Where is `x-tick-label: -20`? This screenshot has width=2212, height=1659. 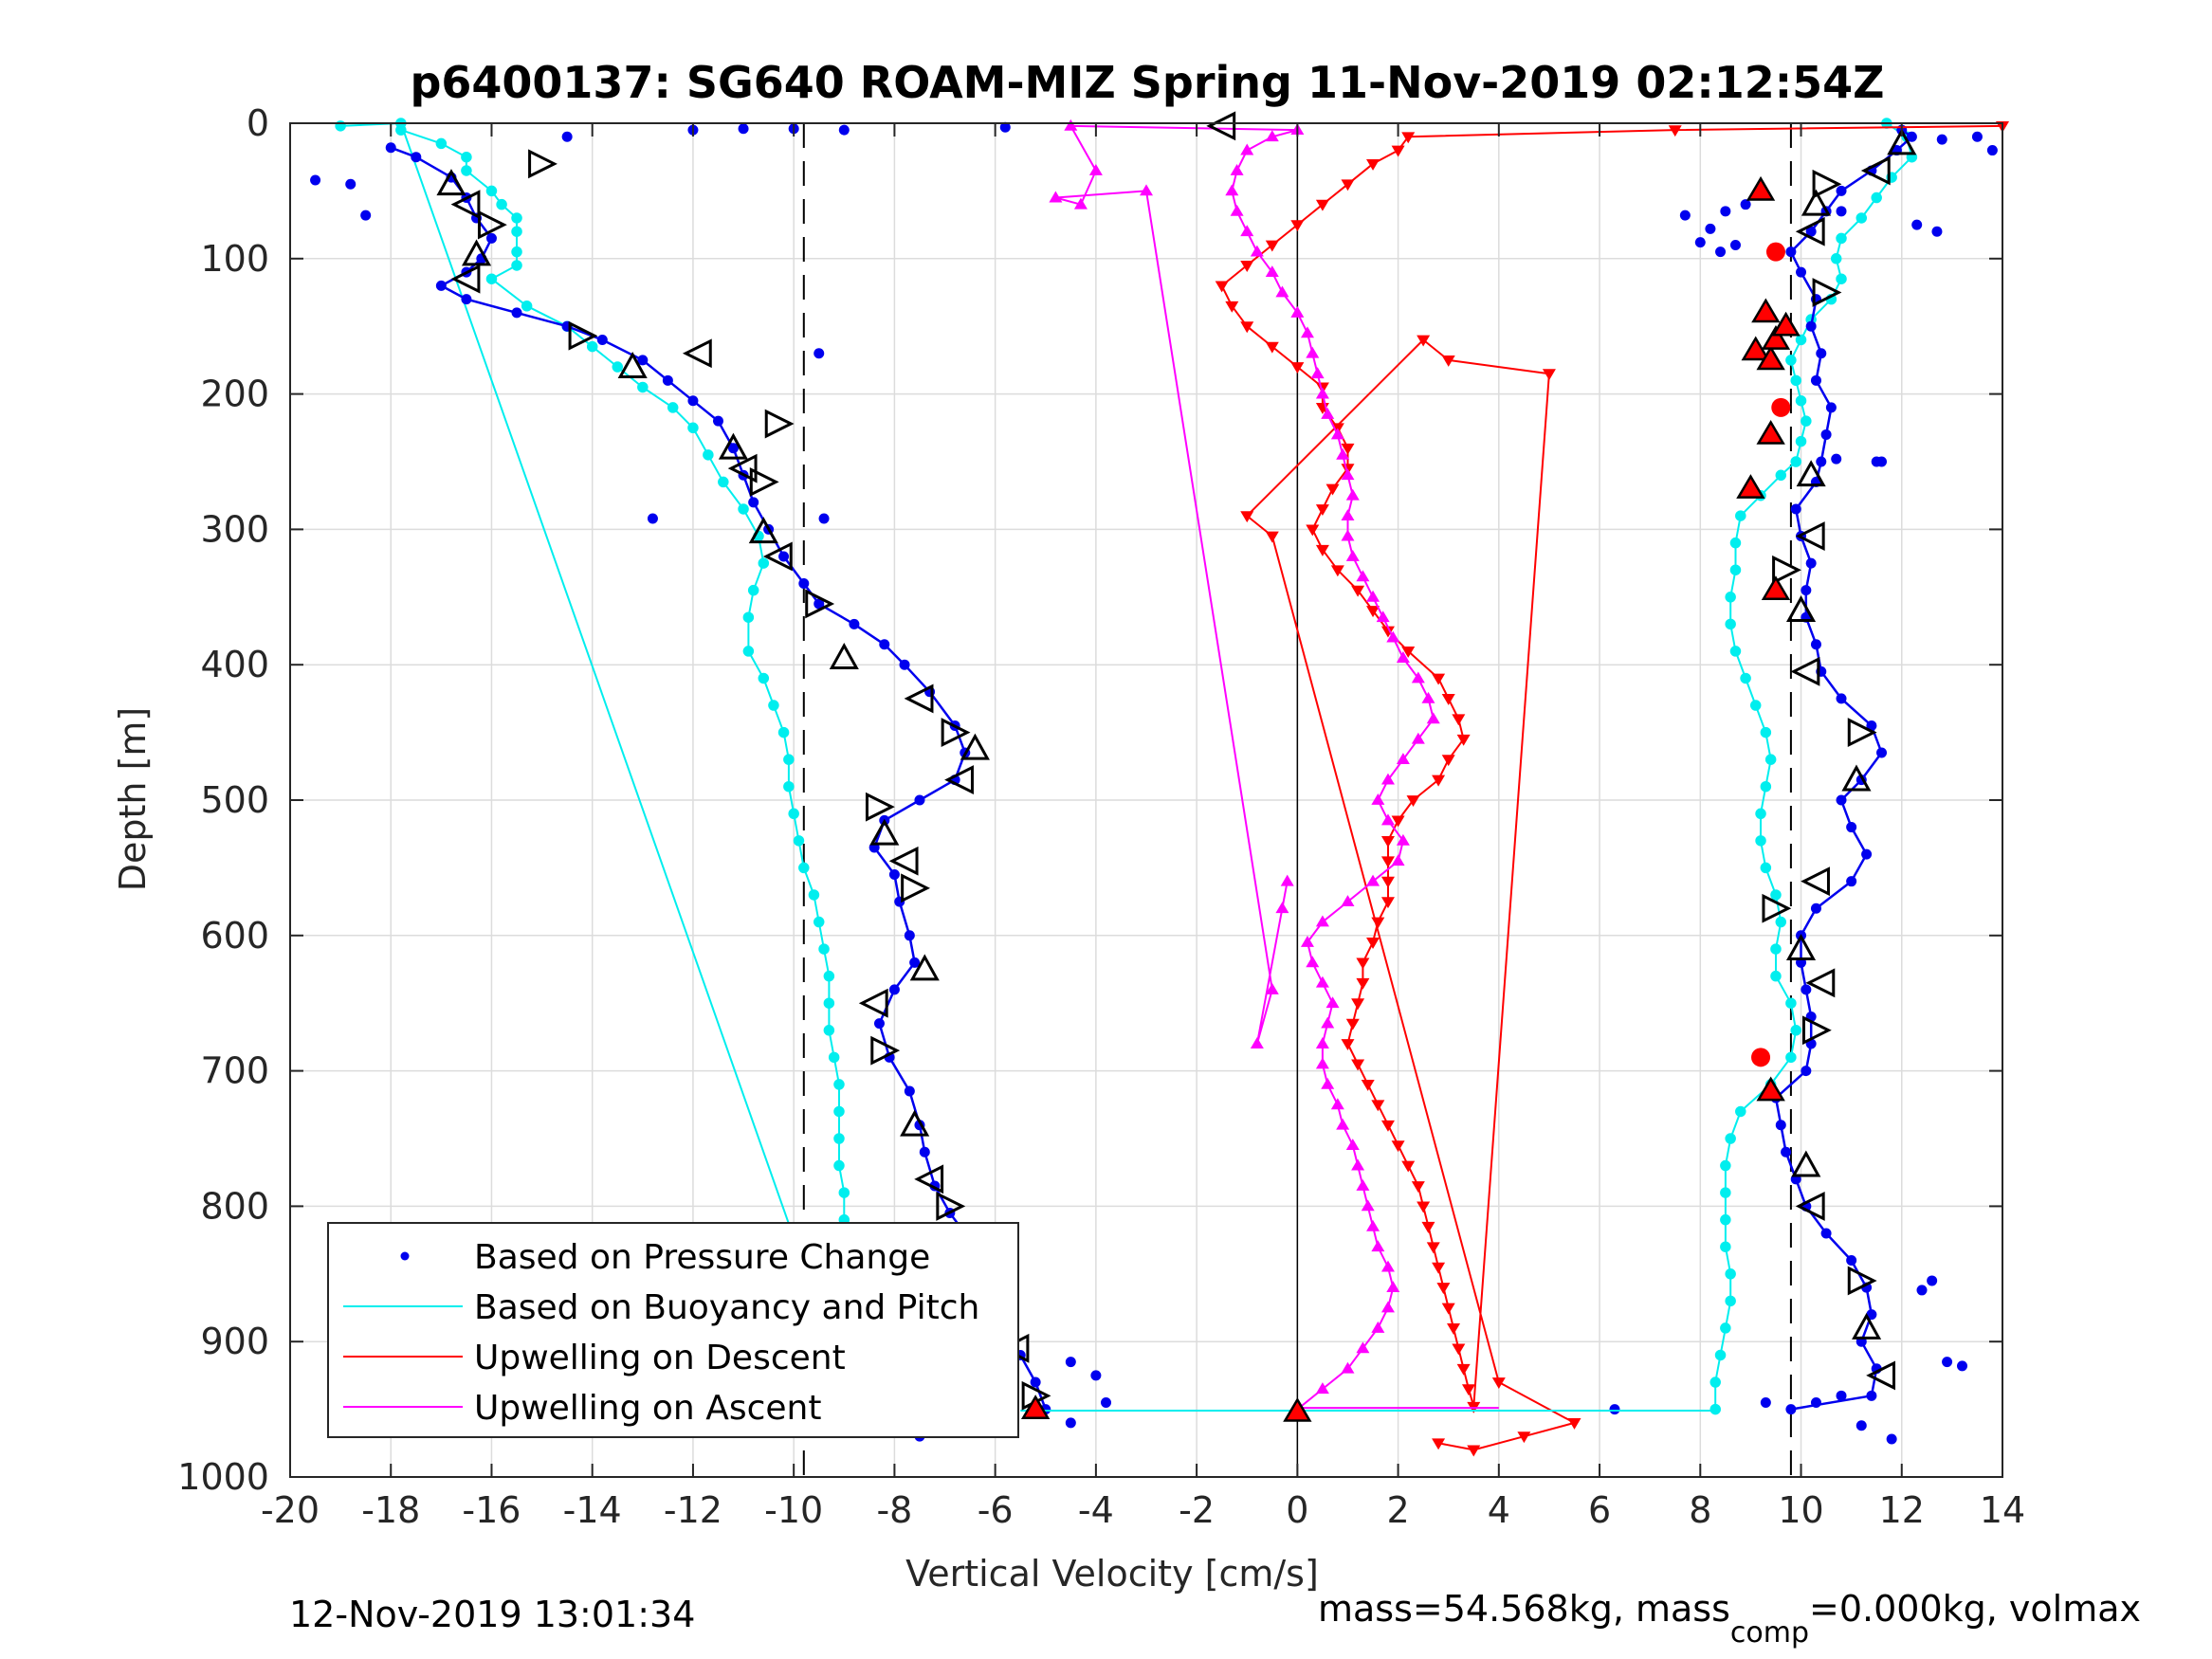
x-tick-label: -20 is located at coordinates (290, 1510).